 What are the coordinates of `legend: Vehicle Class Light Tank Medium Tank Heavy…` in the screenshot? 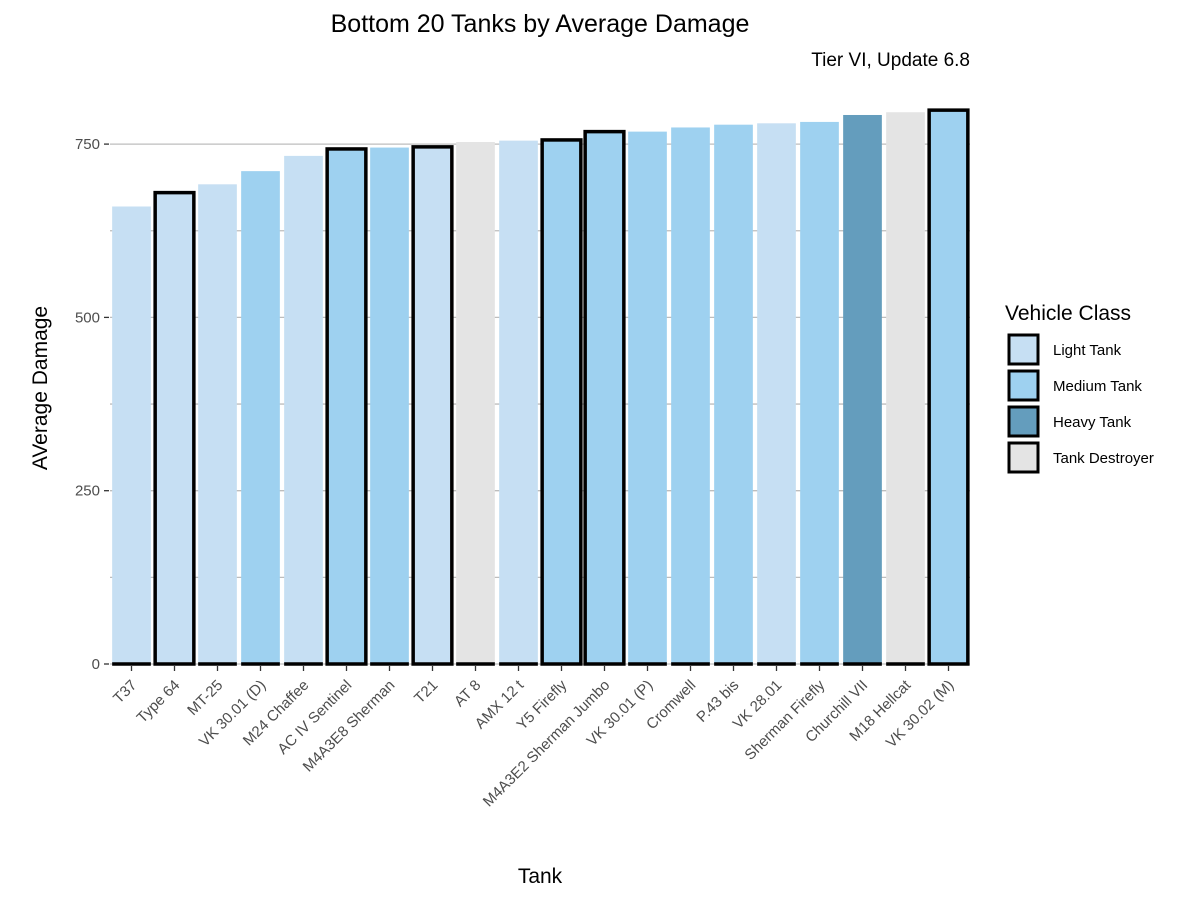 It's located at (1079, 388).